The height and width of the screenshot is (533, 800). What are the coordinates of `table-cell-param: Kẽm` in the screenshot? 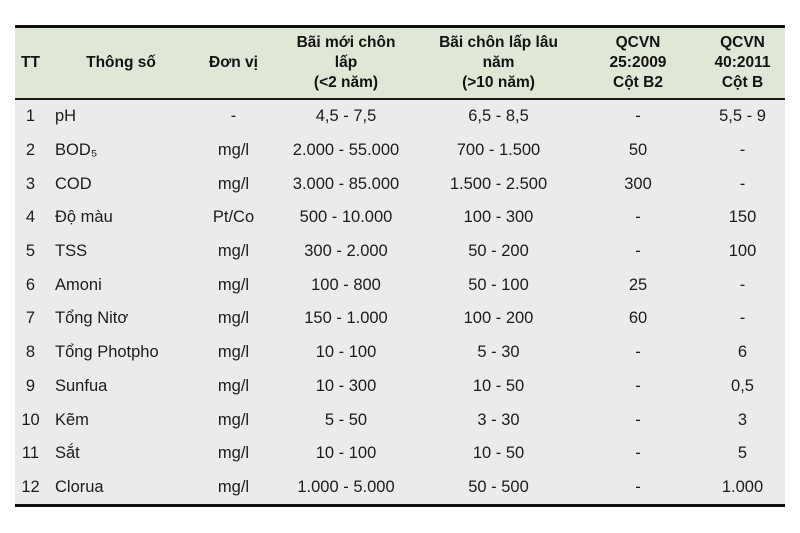 It's located at (121, 420).